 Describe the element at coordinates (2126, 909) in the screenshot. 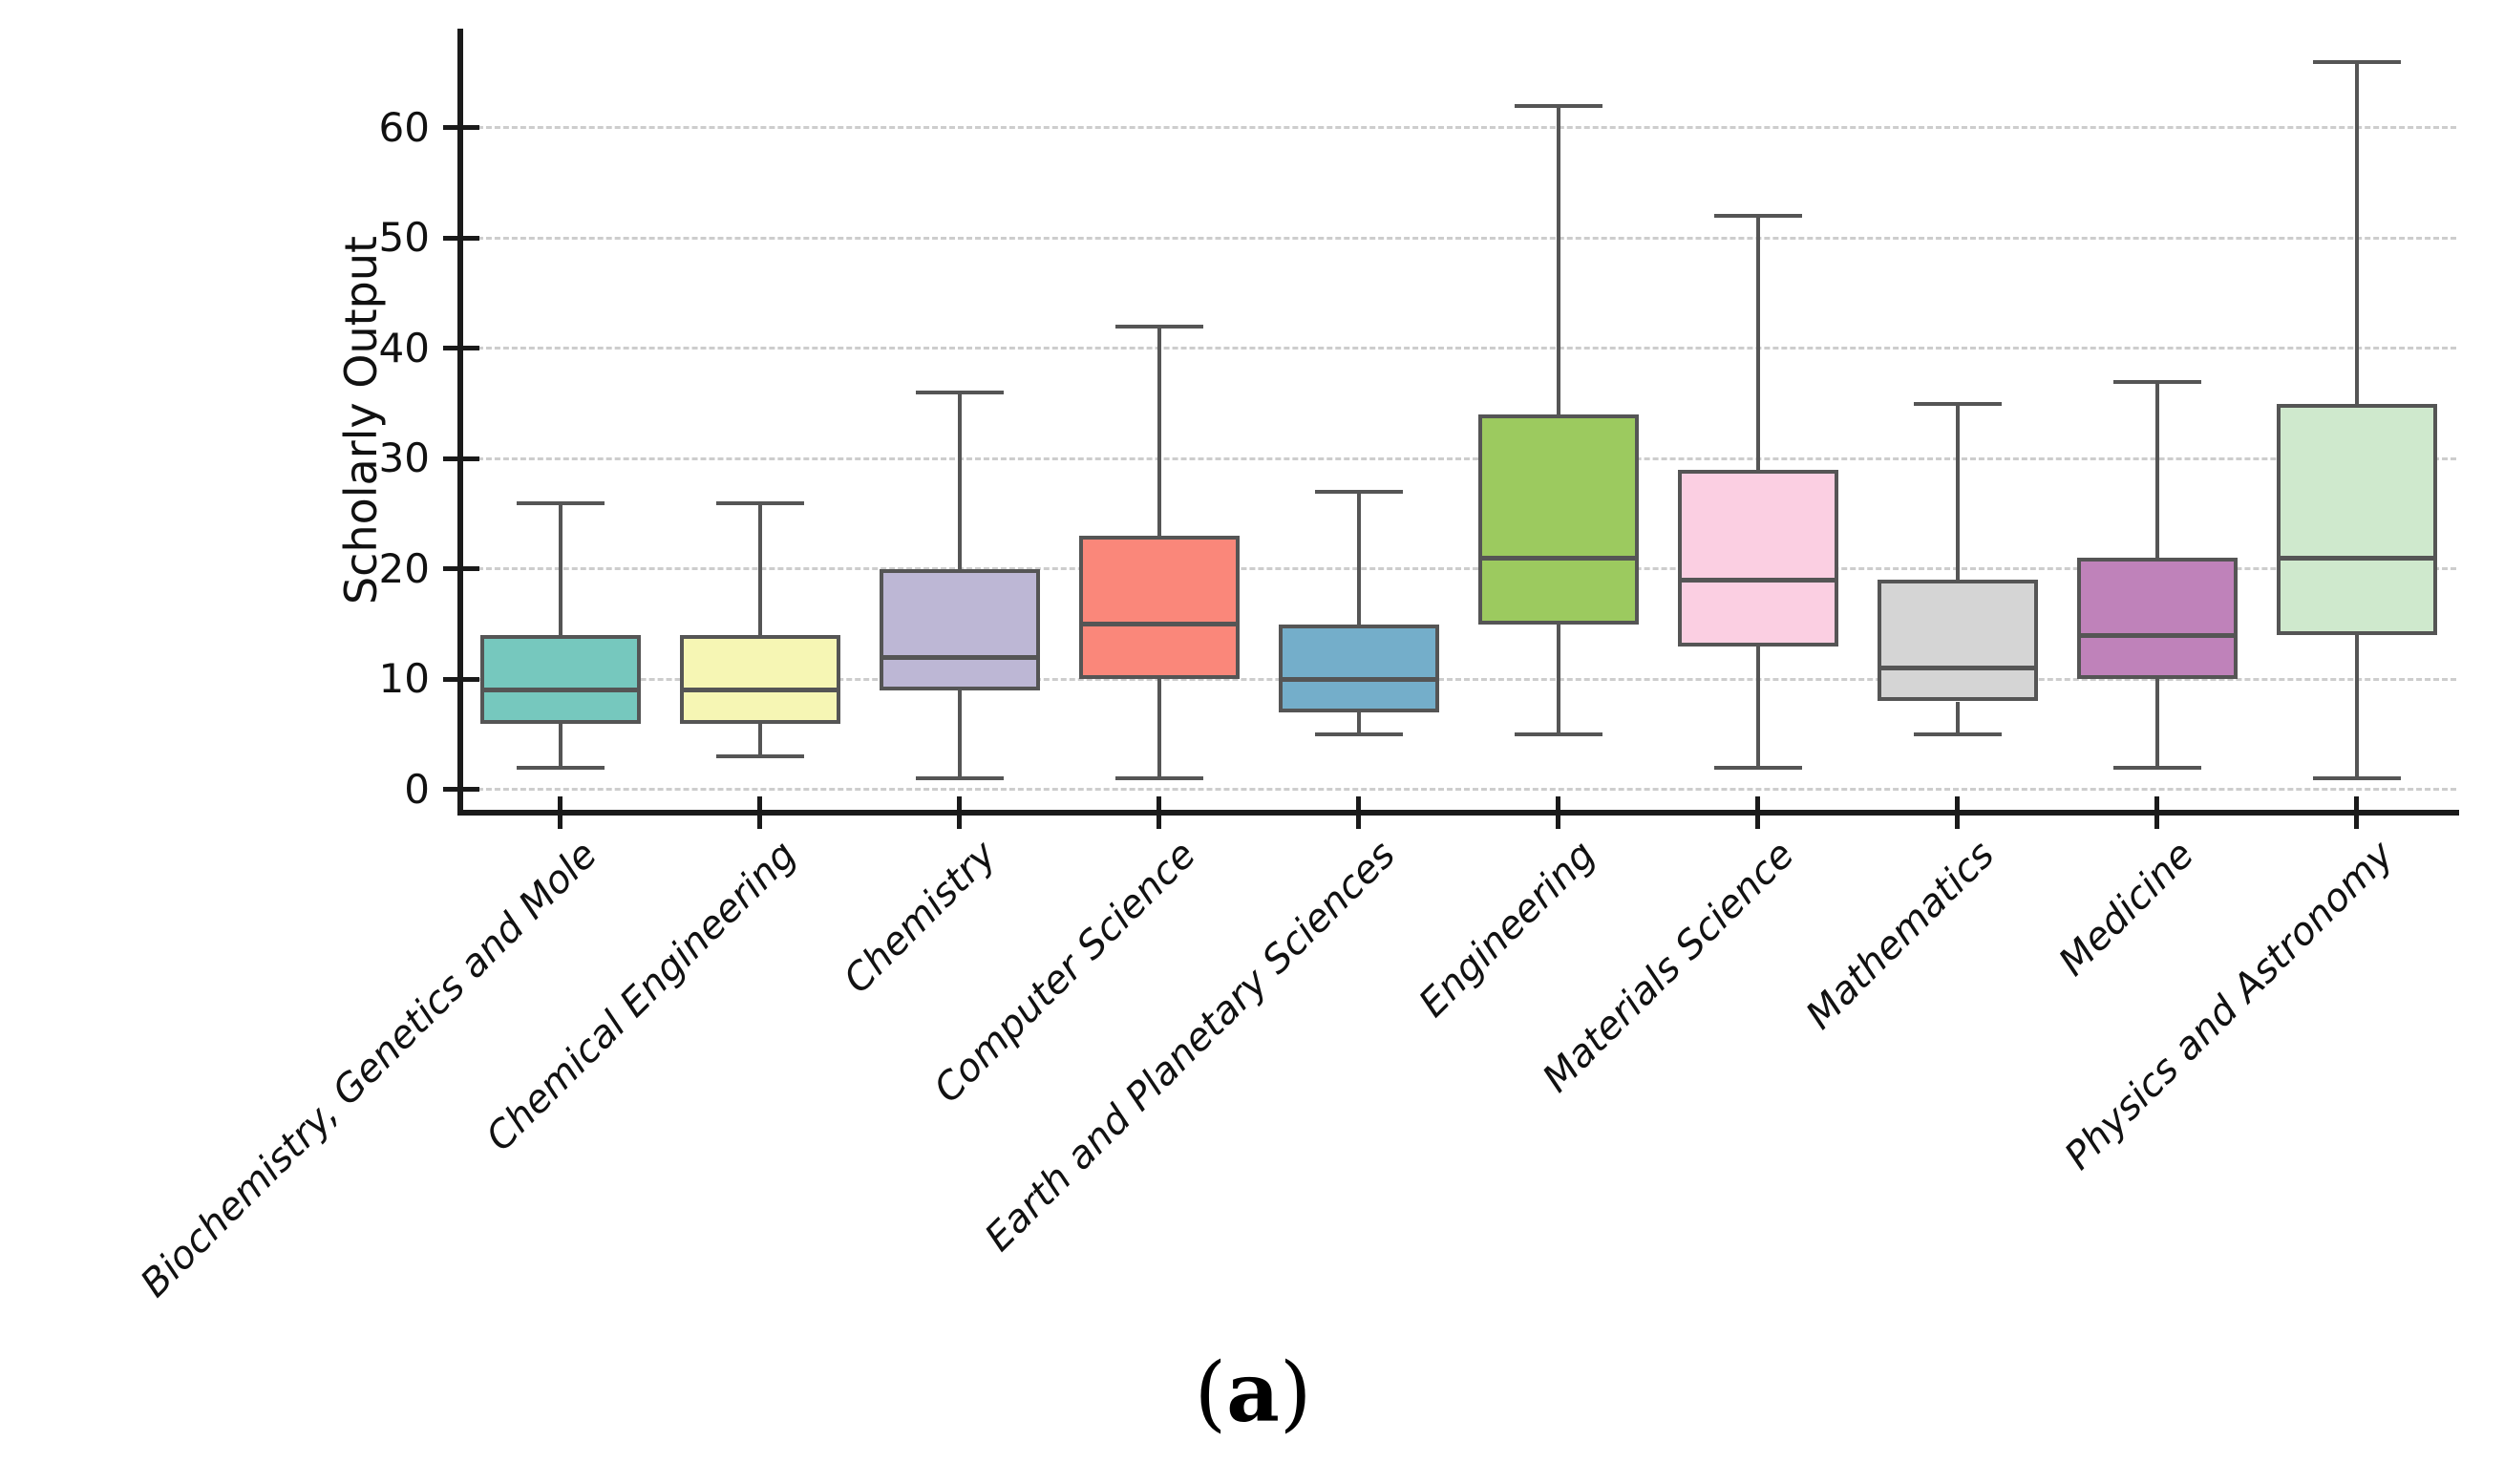

I see `x-tick-label: Medicine` at that location.